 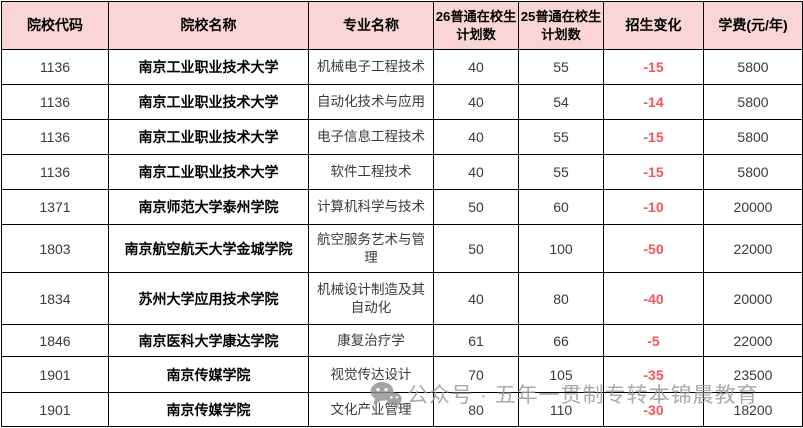 What do you see at coordinates (753, 374) in the screenshot?
I see `cell-fee: 23500` at bounding box center [753, 374].